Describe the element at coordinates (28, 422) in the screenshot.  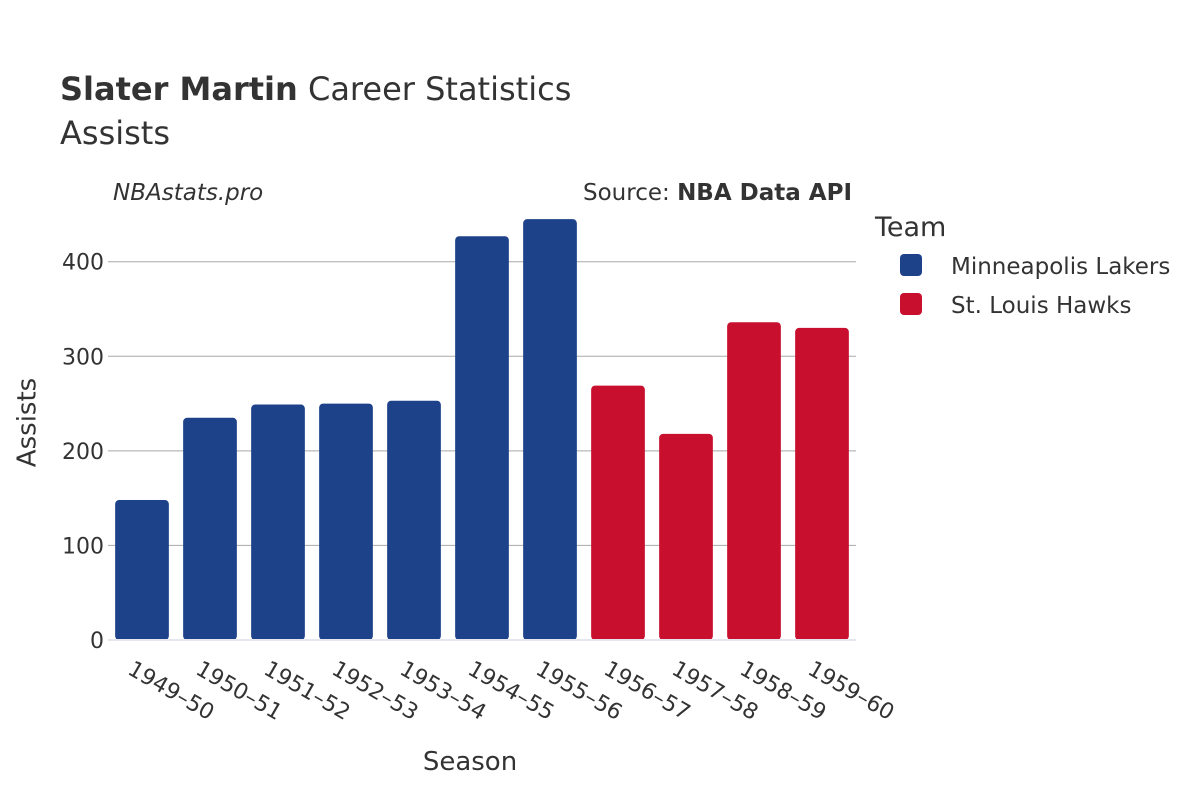
I see `y-axis-label: Assists` at that location.